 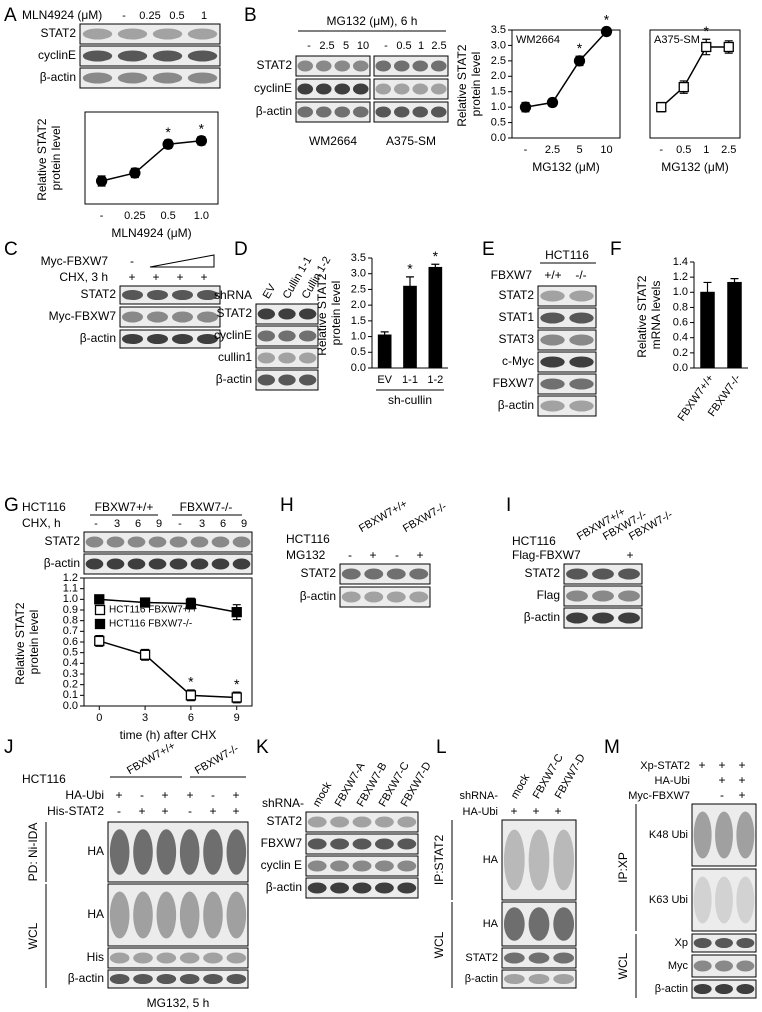 What do you see at coordinates (694, 77) in the screenshot?
I see `series-line` at bounding box center [694, 77].